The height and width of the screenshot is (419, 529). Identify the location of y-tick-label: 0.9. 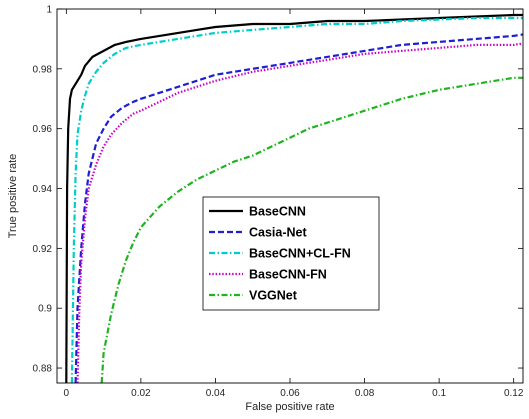
(45, 309).